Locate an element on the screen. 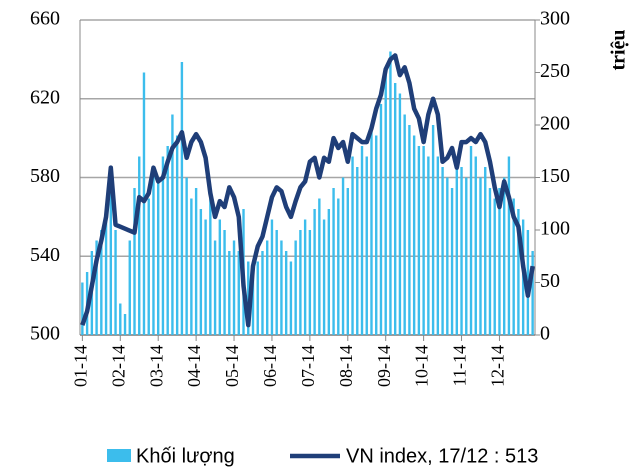 The height and width of the screenshot is (473, 643). y2-tick-label: 0 is located at coordinates (545, 334).